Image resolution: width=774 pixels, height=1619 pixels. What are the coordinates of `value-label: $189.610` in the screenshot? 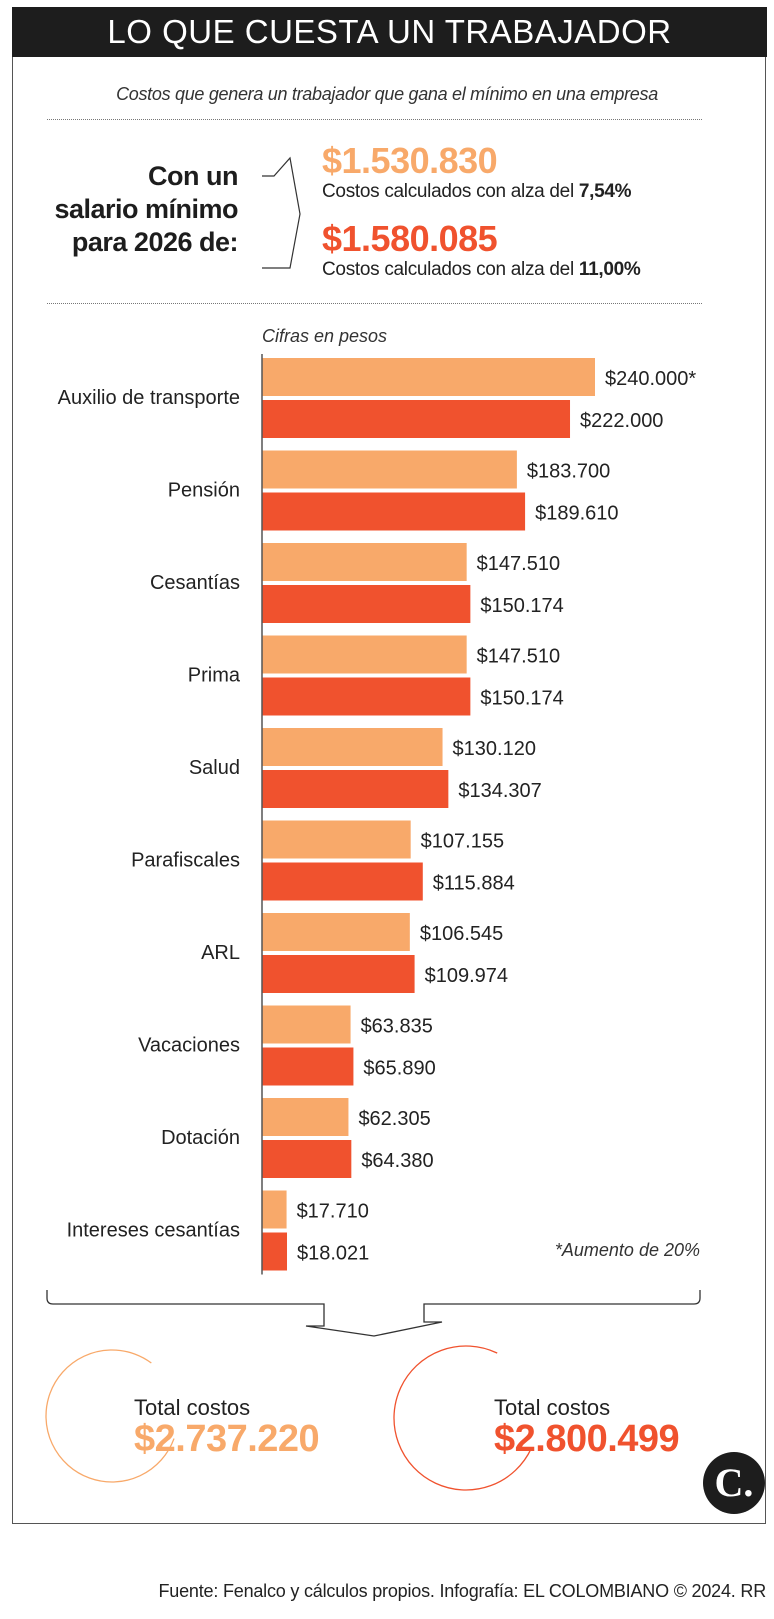 It's located at (576, 514).